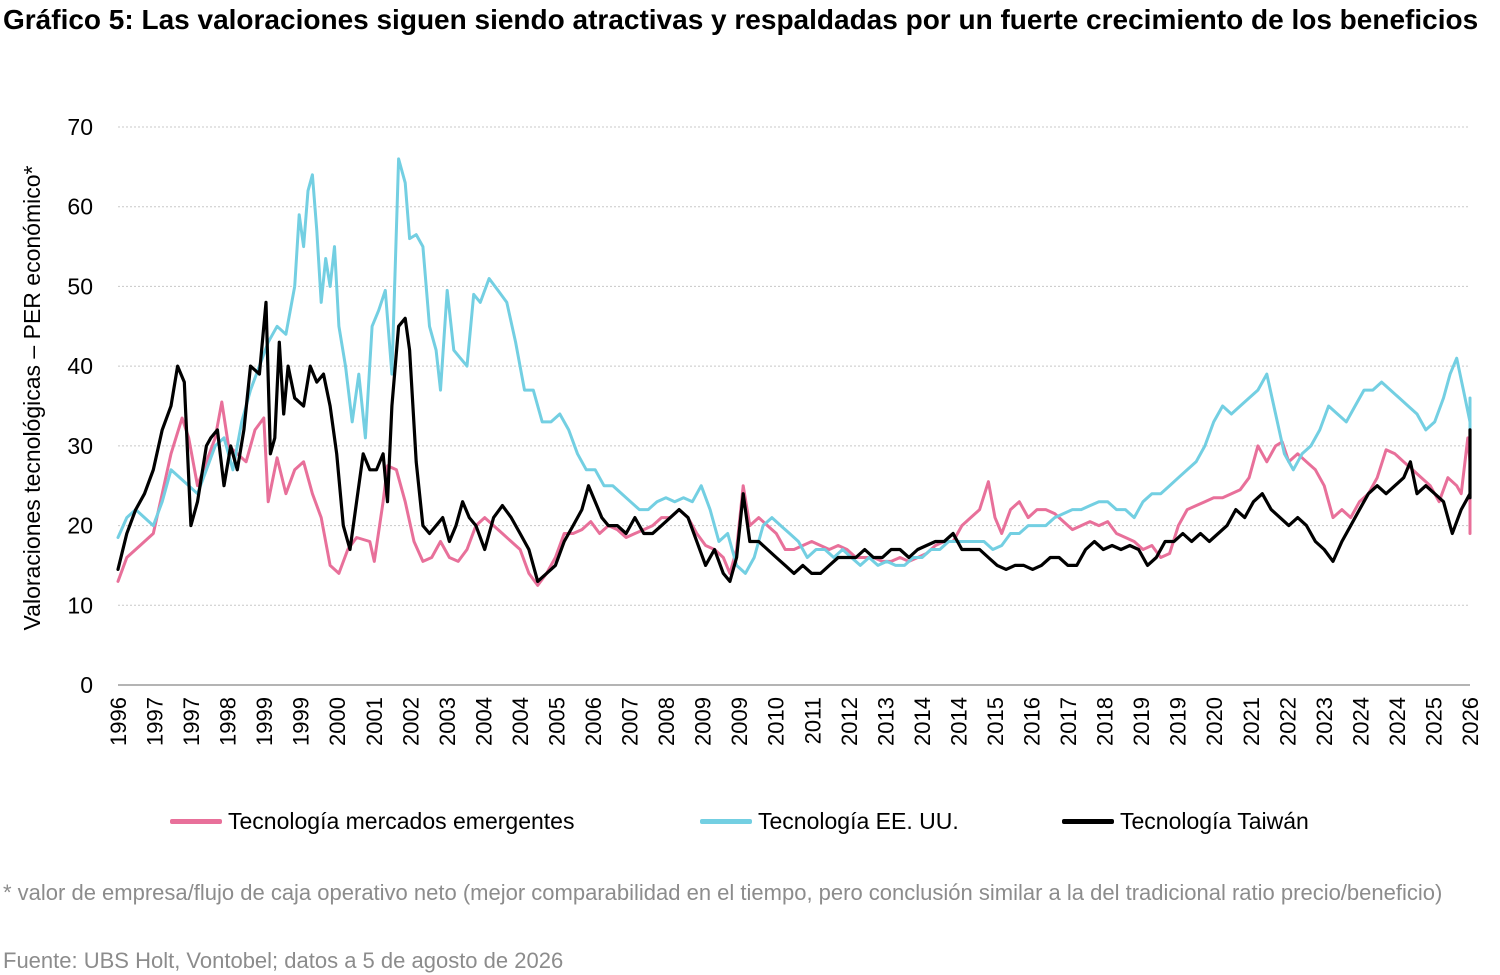 This screenshot has width=1500, height=975. I want to click on x-tick-label-group: 2013, so click(885, 721).